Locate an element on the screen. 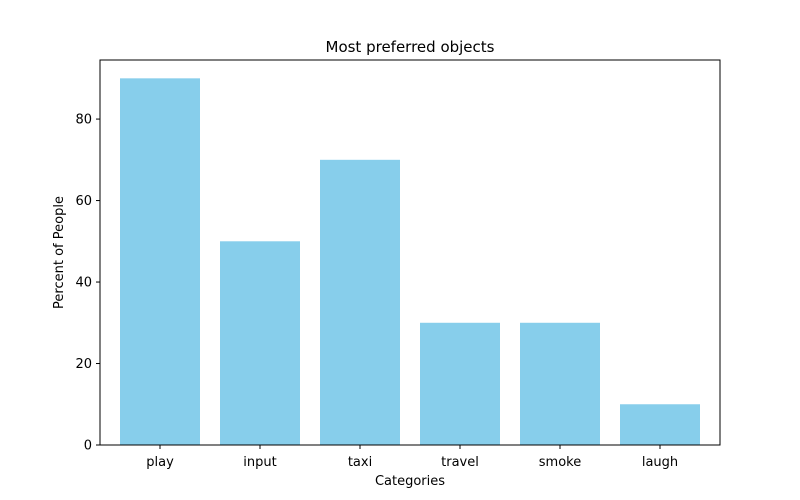 The width and height of the screenshot is (800, 500). y-tick-label-20: 20 is located at coordinates (83, 364).